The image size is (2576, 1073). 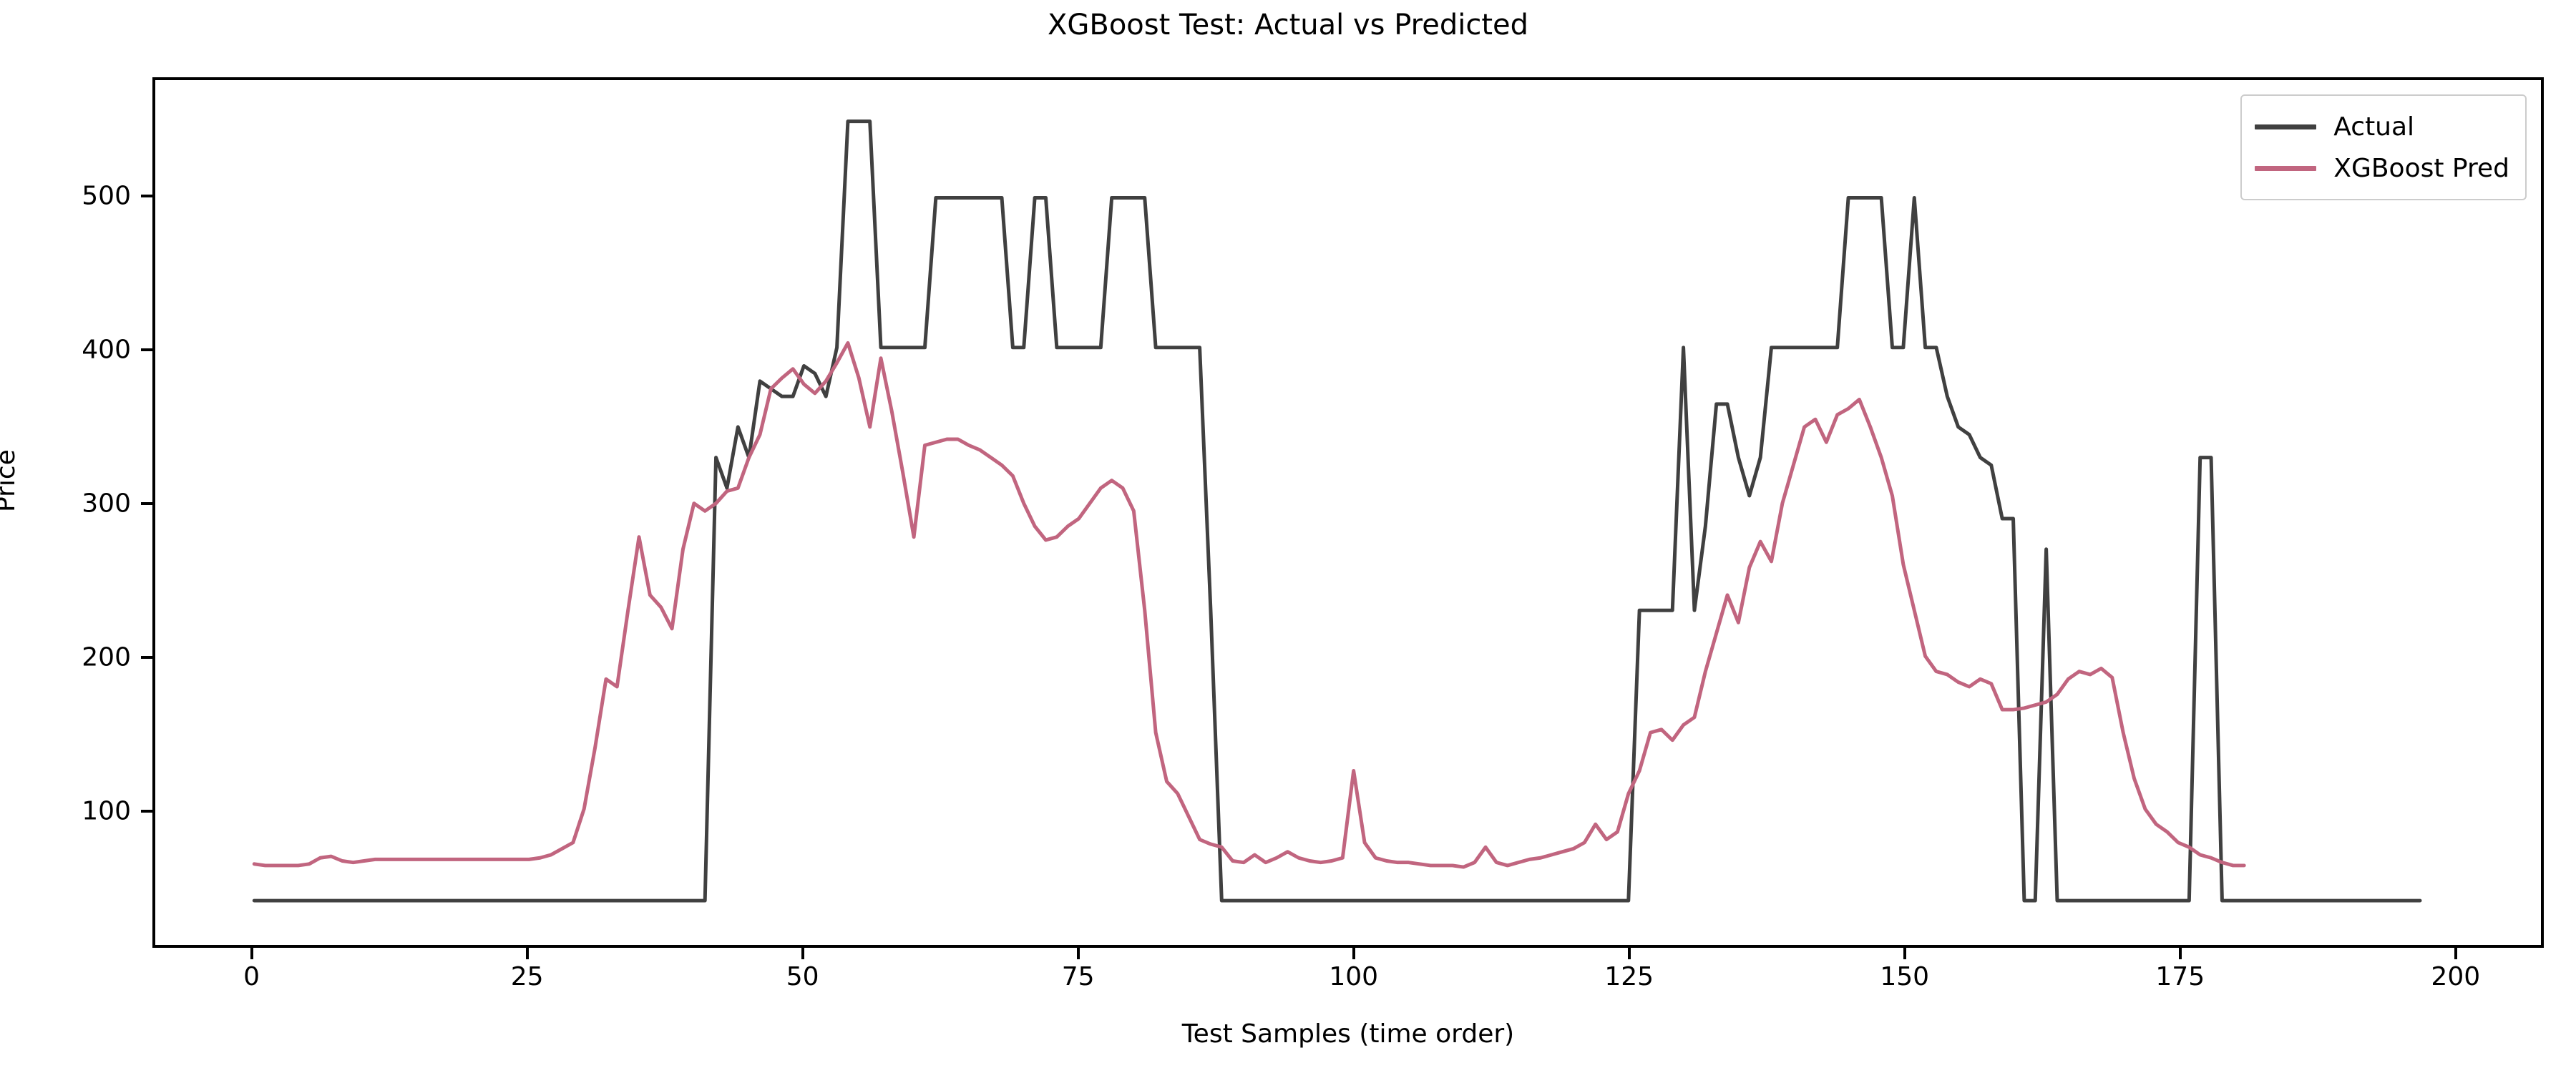 I want to click on x-tick-label: 200, so click(x=2456, y=976).